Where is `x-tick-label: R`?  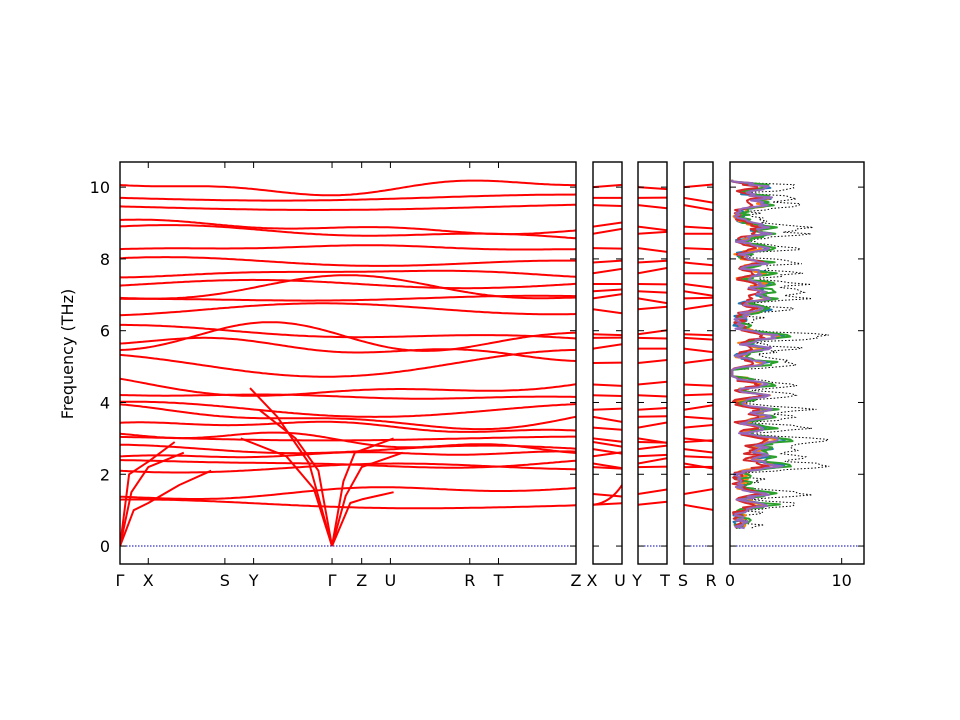 x-tick-label: R is located at coordinates (710, 580).